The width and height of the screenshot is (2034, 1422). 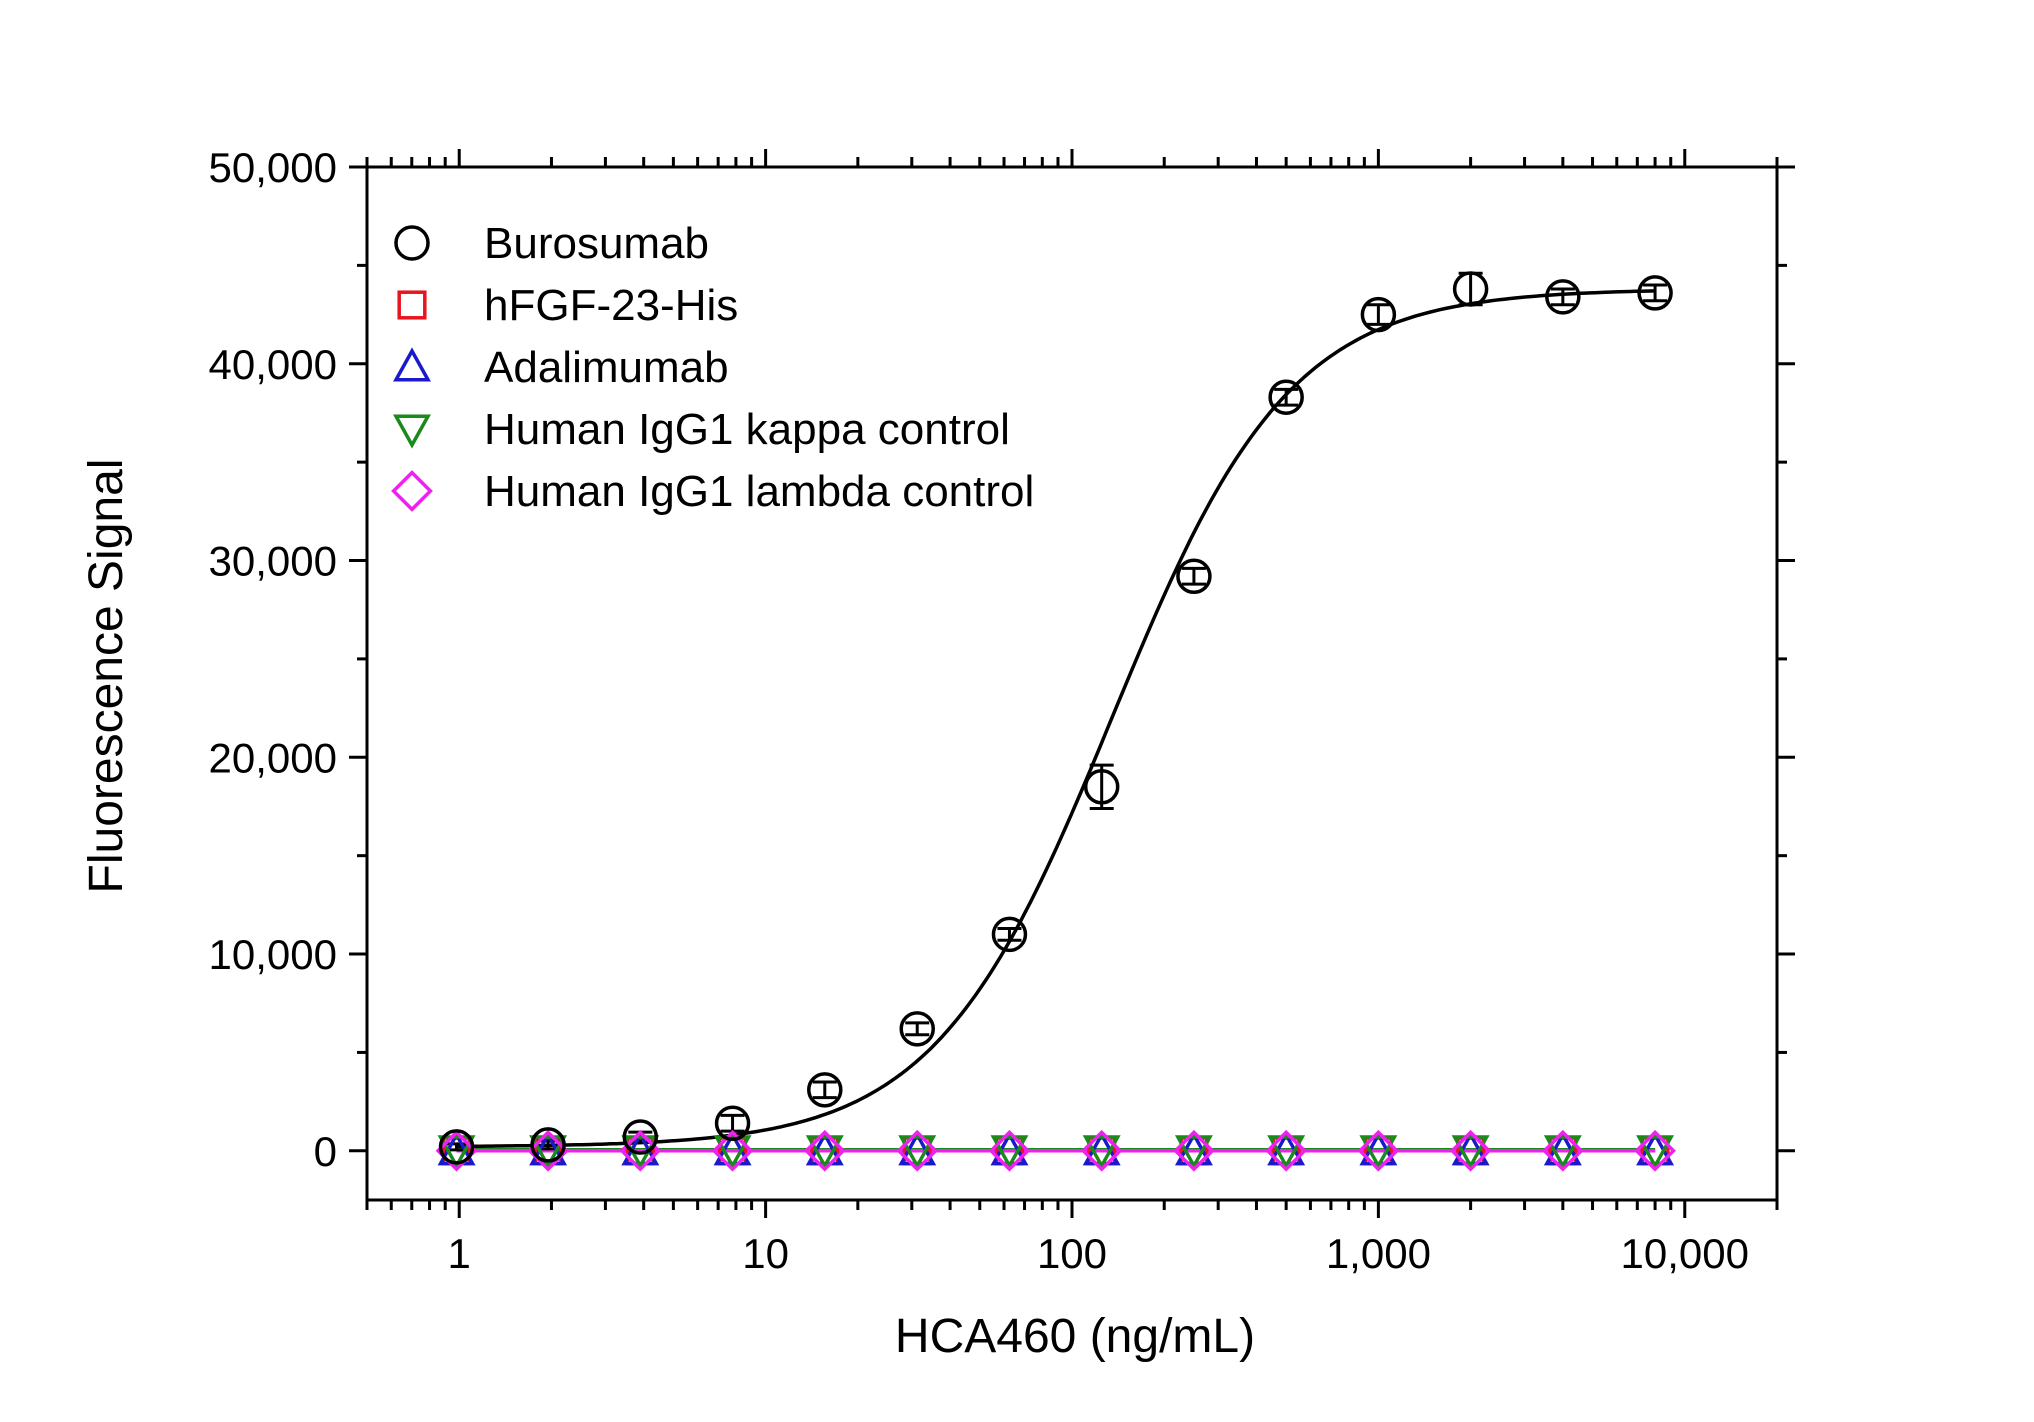 What do you see at coordinates (325, 1151) in the screenshot?
I see `y-tick-label: 0` at bounding box center [325, 1151].